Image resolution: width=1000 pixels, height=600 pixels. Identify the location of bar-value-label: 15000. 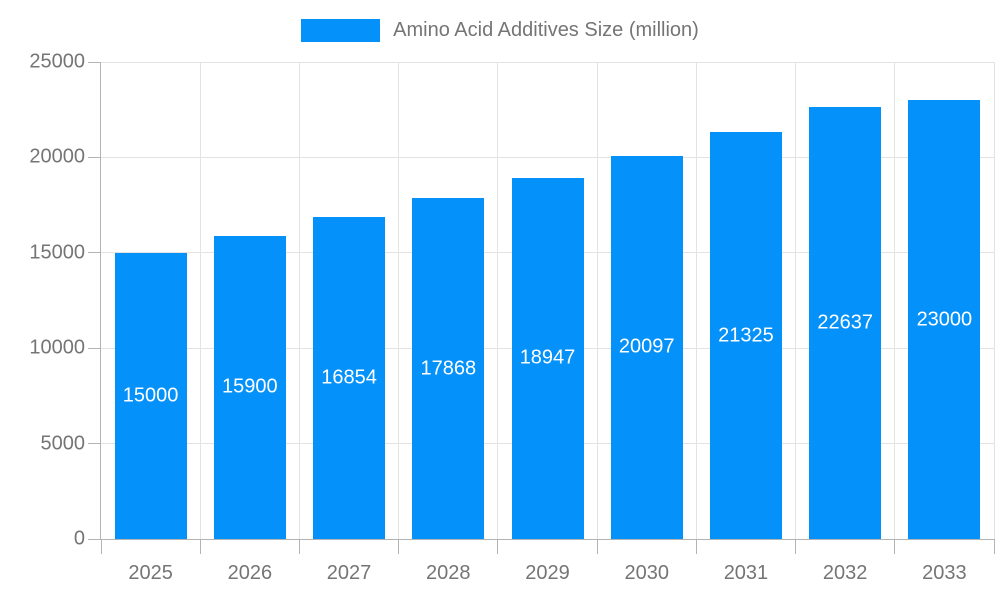
(150, 395).